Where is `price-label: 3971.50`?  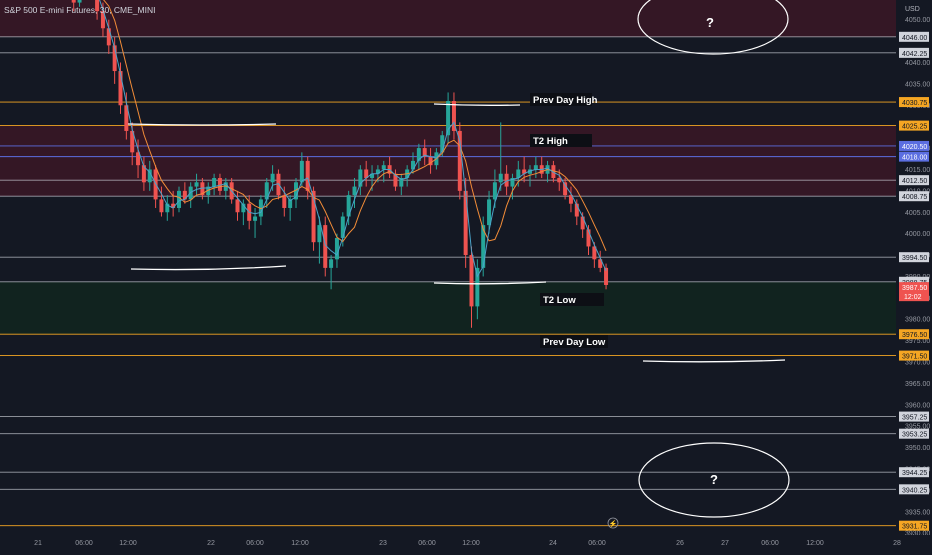
price-label: 3971.50 is located at coordinates (914, 357).